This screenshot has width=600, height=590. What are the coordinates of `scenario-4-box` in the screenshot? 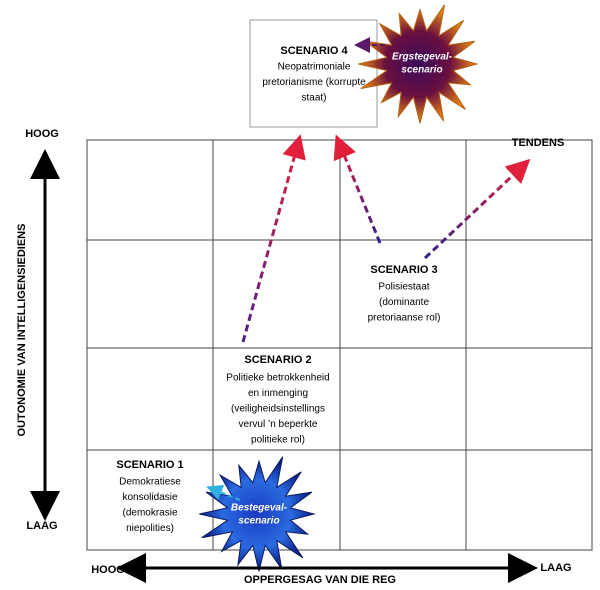 It's located at (313, 73).